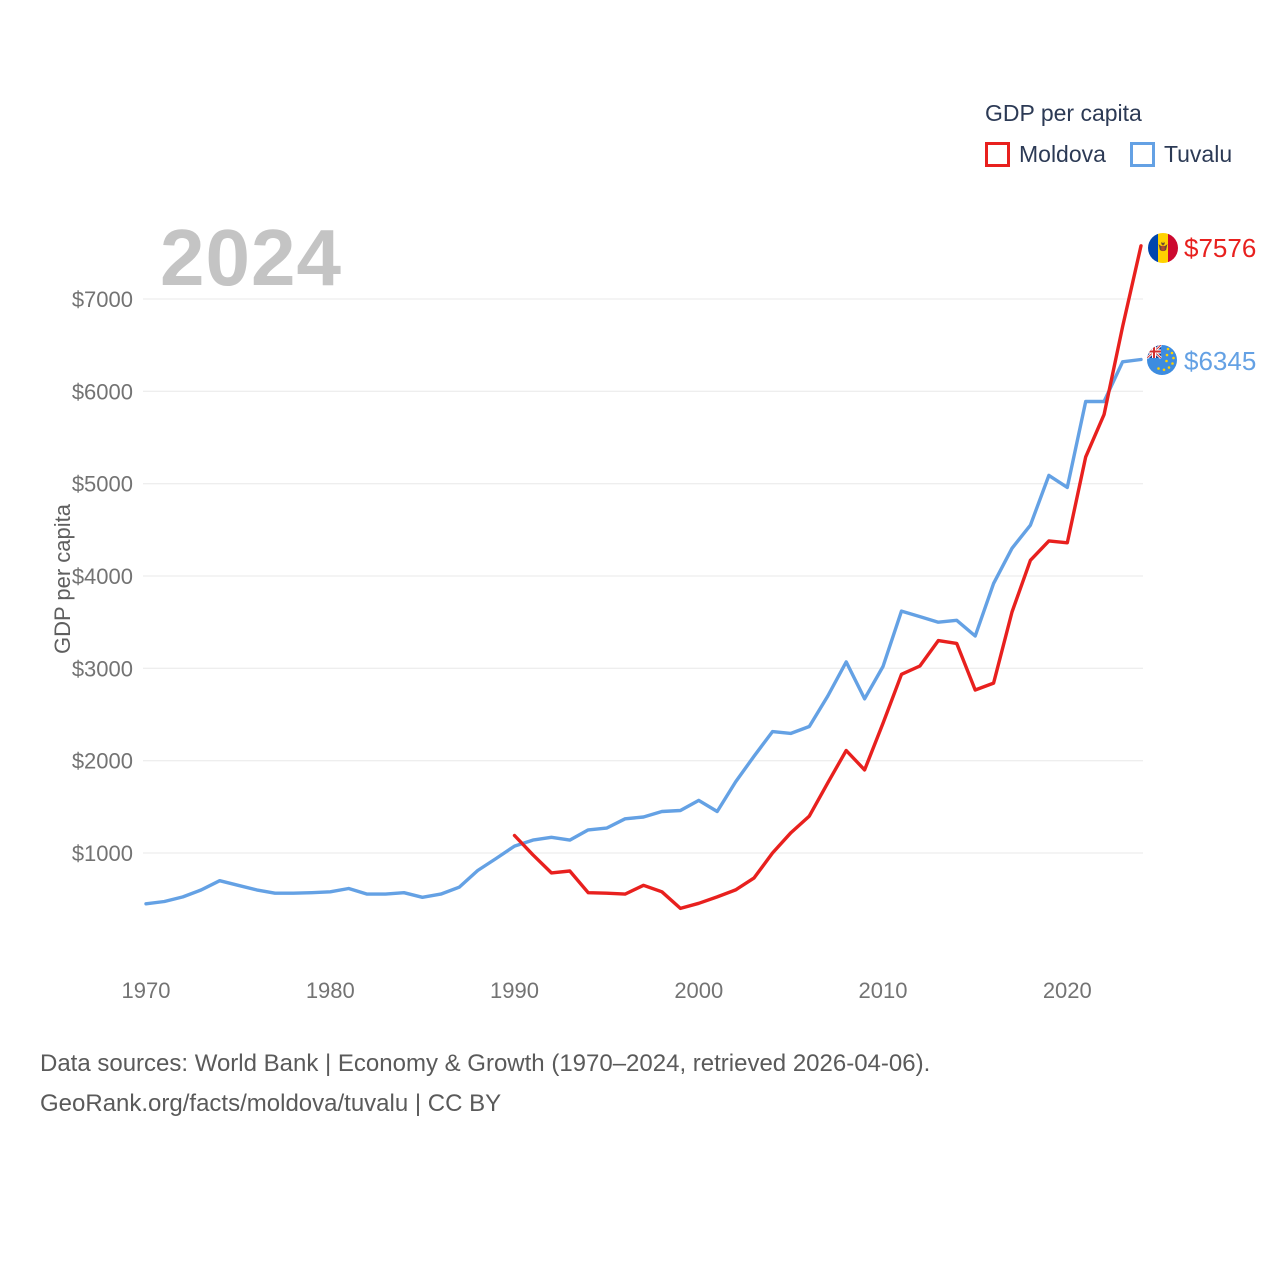 This screenshot has height=1280, width=1280. I want to click on moldova-end-value-label: $7576, so click(1220, 248).